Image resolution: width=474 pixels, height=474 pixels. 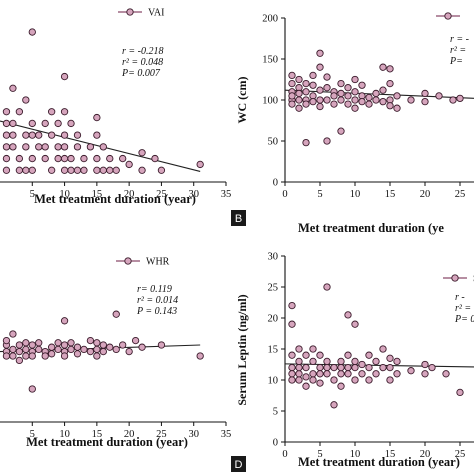 What do you see at coordinates (273, 257) in the screenshot?
I see `y-tick-label: 30` at bounding box center [273, 257].